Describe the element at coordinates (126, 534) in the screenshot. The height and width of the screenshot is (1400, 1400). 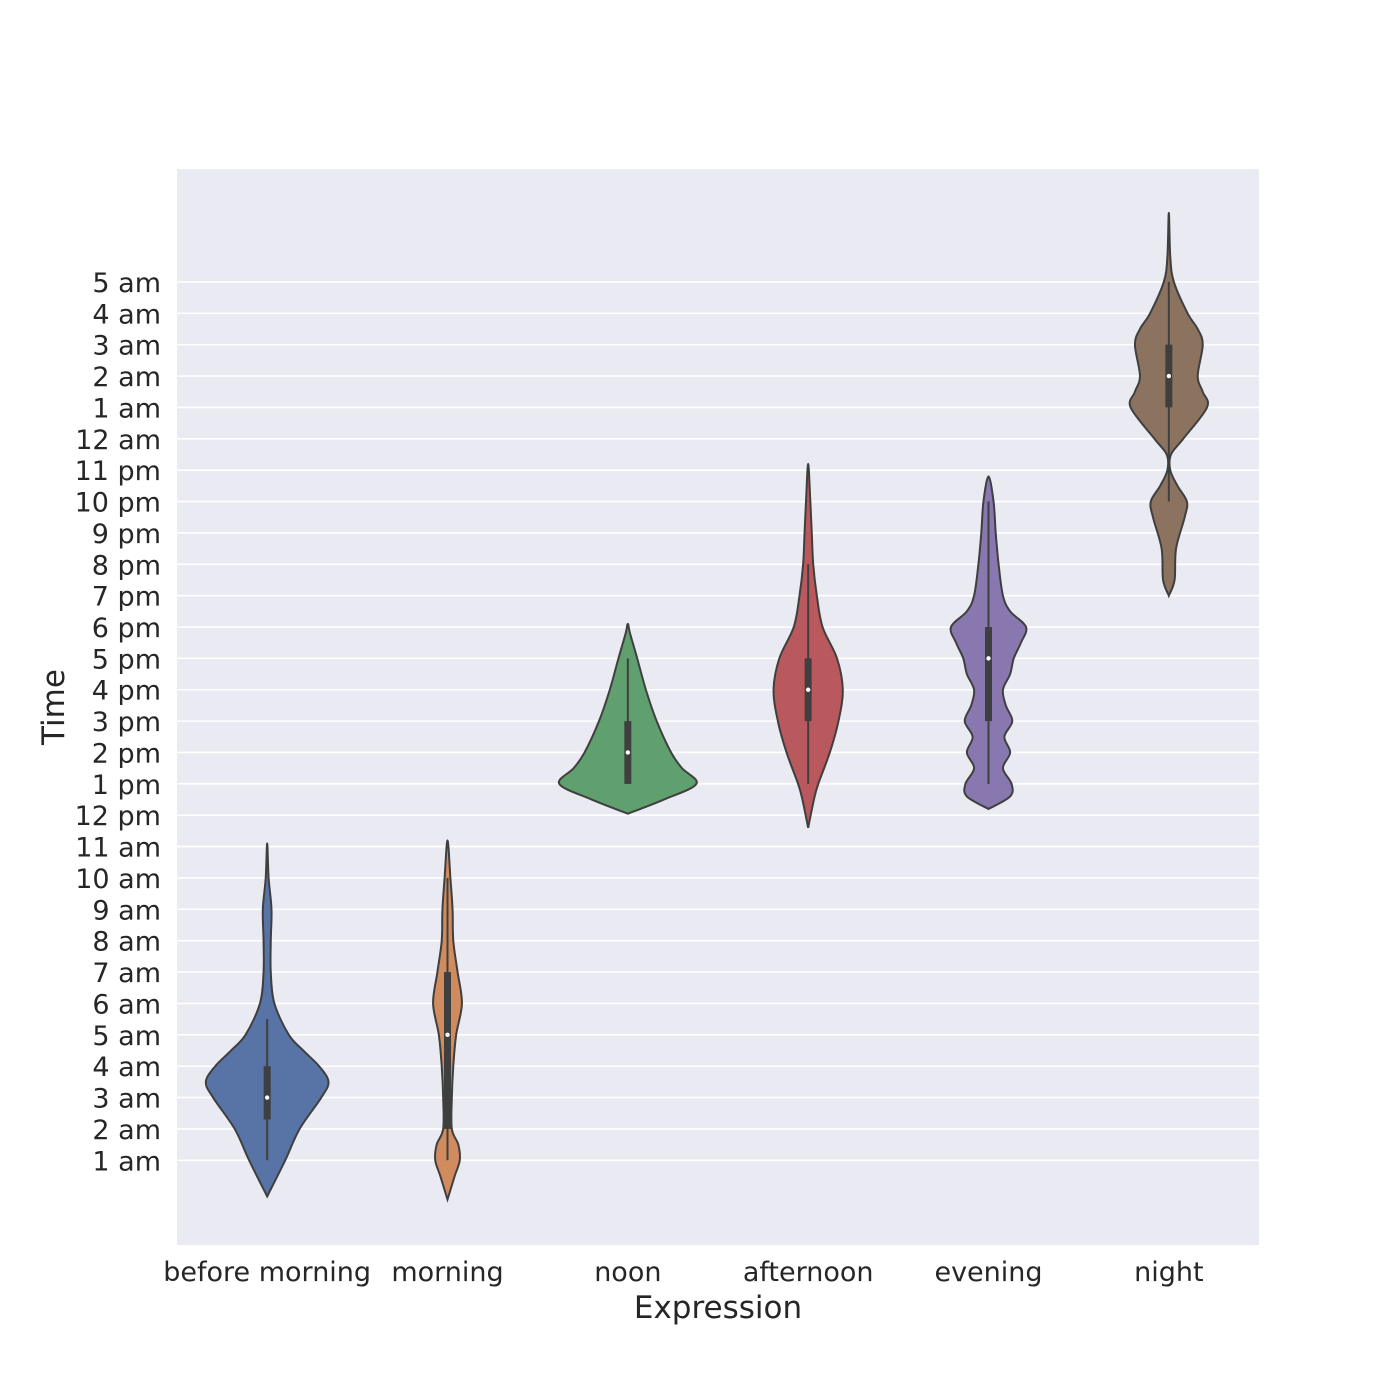
I see `y-tick-label: 9 pm` at that location.